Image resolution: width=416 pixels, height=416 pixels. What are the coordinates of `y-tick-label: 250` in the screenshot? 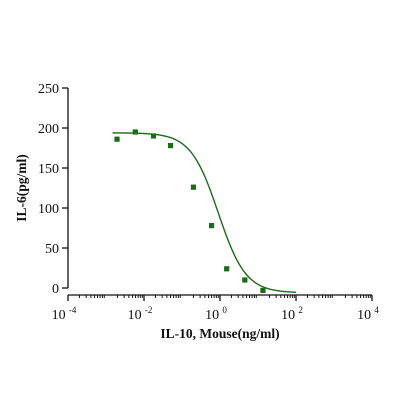 It's located at (48, 89).